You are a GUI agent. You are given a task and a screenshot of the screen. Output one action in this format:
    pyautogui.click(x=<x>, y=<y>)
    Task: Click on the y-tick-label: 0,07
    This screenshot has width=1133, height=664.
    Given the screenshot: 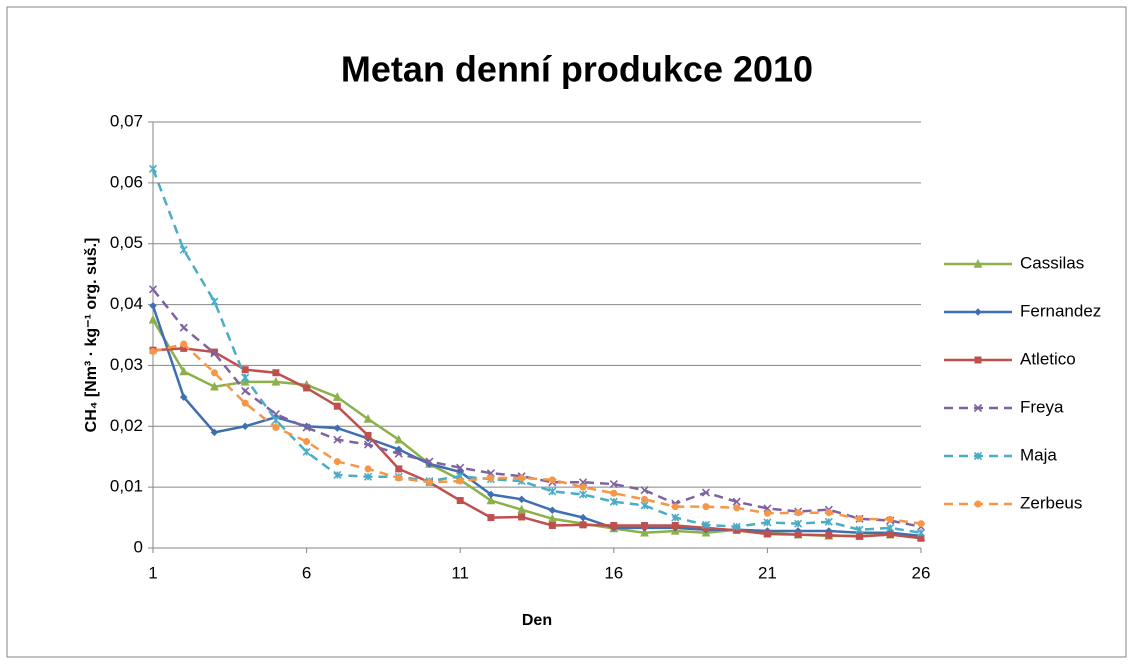 What is the action you would take?
    pyautogui.click(x=126, y=120)
    